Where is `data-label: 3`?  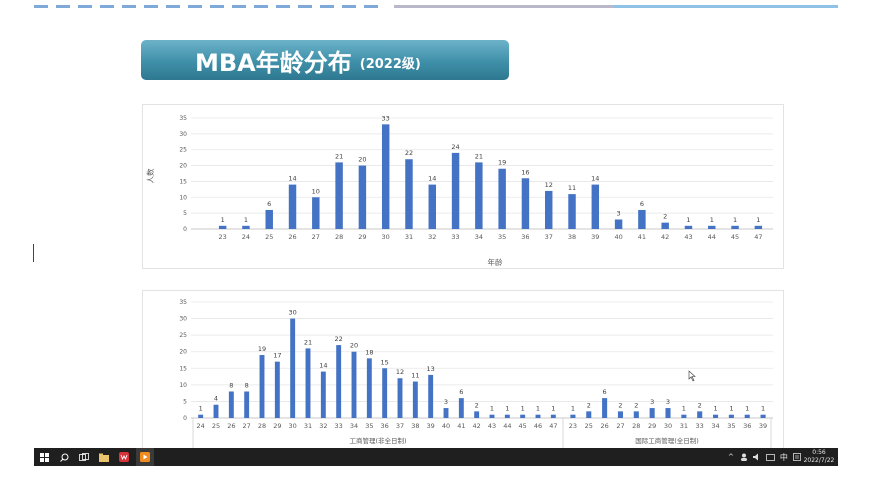 data-label: 3 is located at coordinates (652, 402).